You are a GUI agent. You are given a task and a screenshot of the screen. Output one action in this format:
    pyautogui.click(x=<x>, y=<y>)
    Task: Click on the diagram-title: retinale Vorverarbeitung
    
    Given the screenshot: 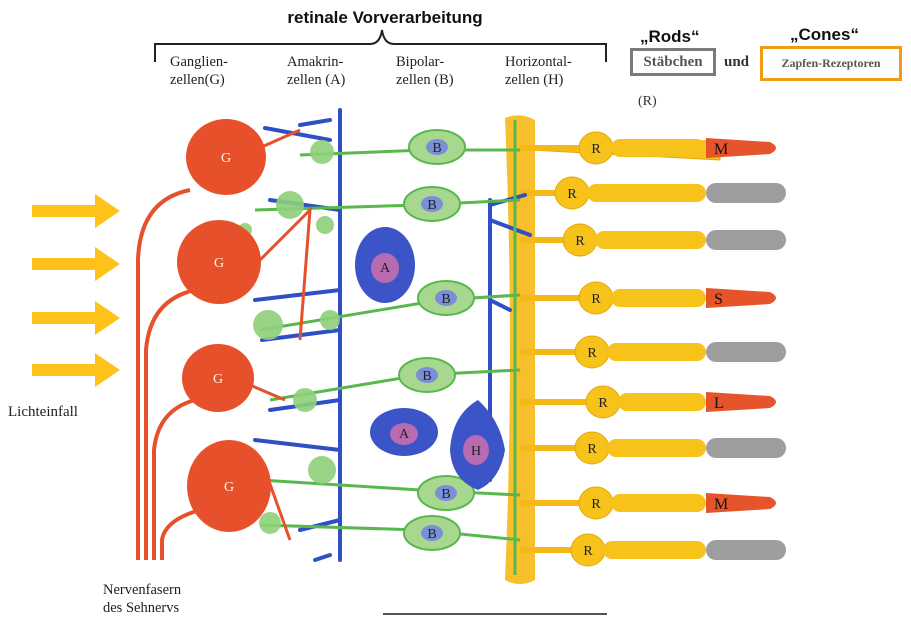 What is the action you would take?
    pyautogui.click(x=385, y=17)
    